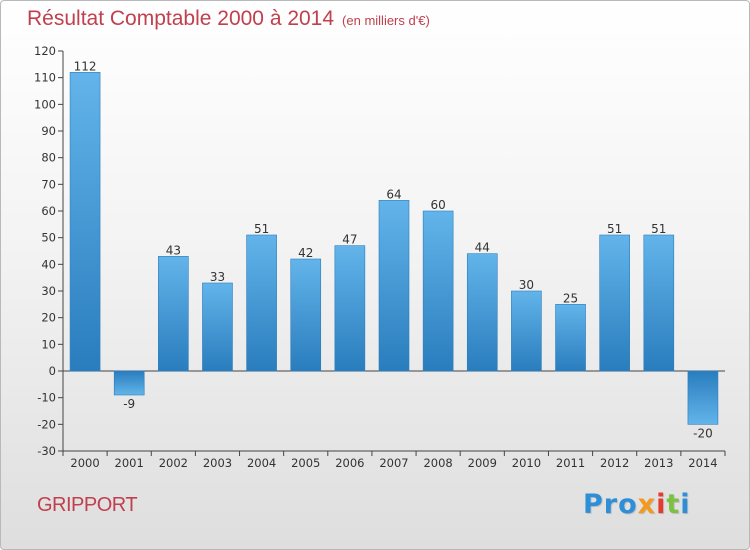 This screenshot has width=750, height=550. I want to click on bar-2004, so click(261, 303).